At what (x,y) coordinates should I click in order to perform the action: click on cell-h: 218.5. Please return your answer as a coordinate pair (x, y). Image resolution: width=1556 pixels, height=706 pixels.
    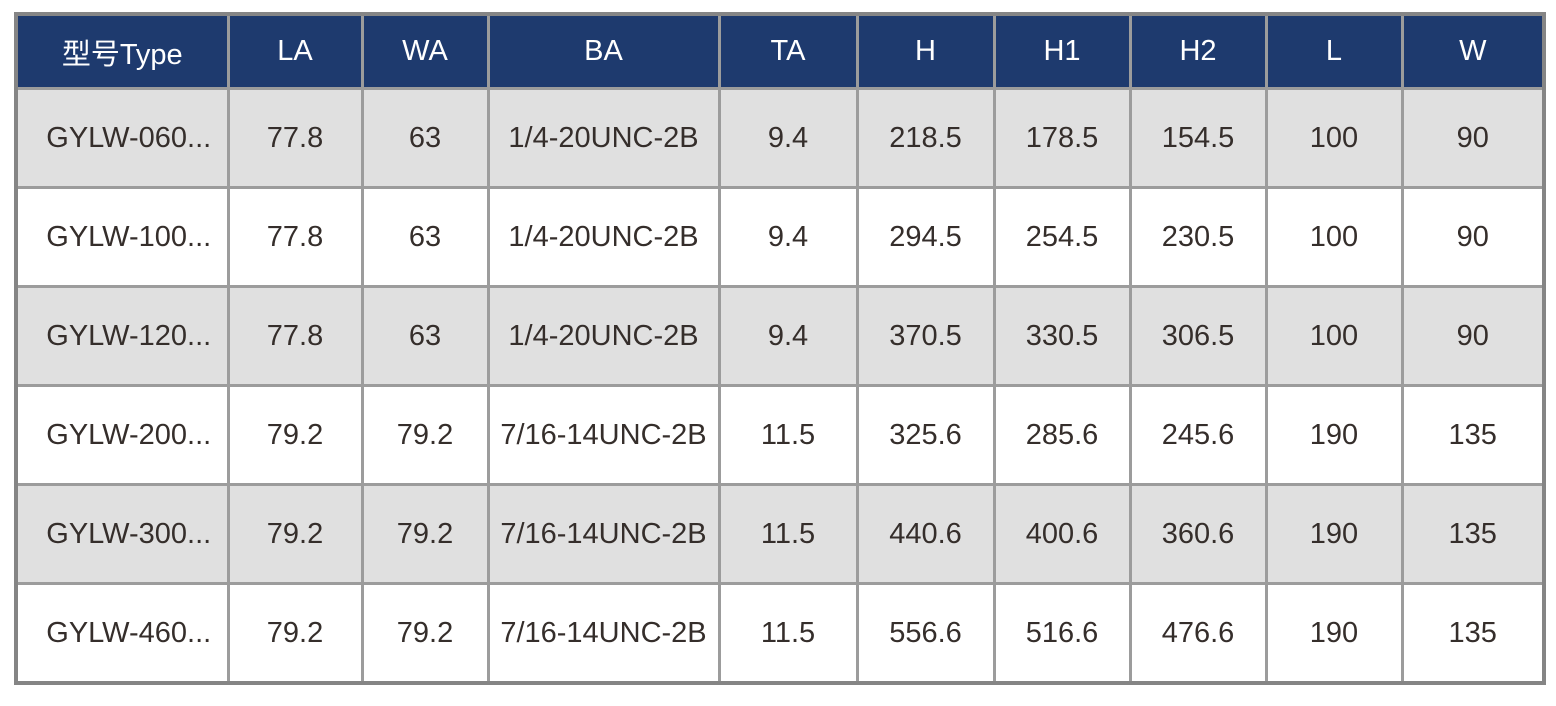
    Looking at the image, I should click on (925, 138).